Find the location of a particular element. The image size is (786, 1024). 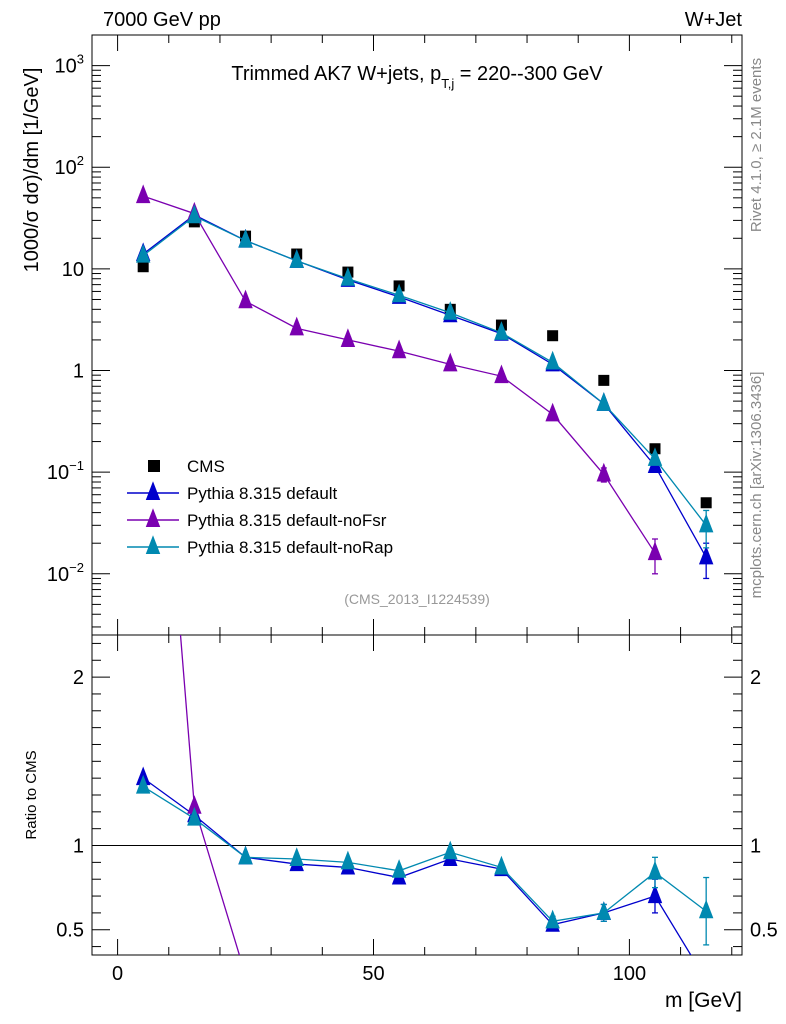

rivet-version-label: Rivet 4.1.0, ≥ 2.1M events is located at coordinates (756, 145).